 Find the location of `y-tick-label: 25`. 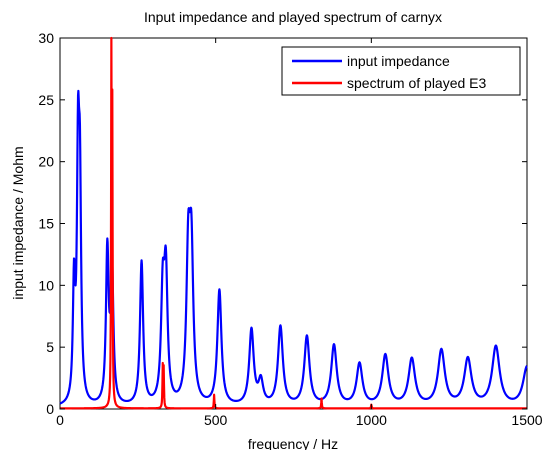

y-tick-label: 25 is located at coordinates (46, 100).